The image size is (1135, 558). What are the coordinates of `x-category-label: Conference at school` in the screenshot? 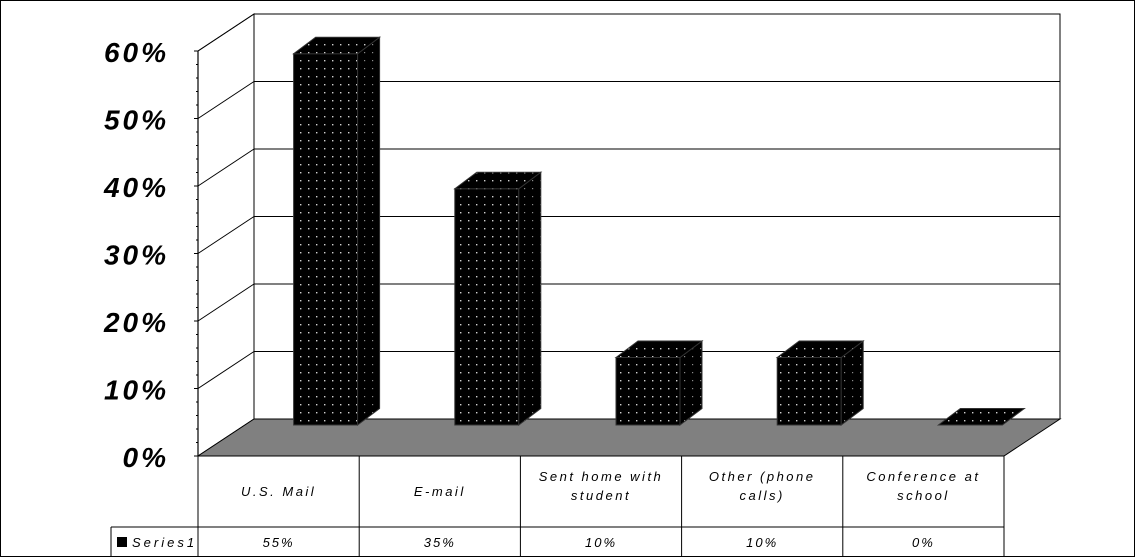 It's located at (923, 486).